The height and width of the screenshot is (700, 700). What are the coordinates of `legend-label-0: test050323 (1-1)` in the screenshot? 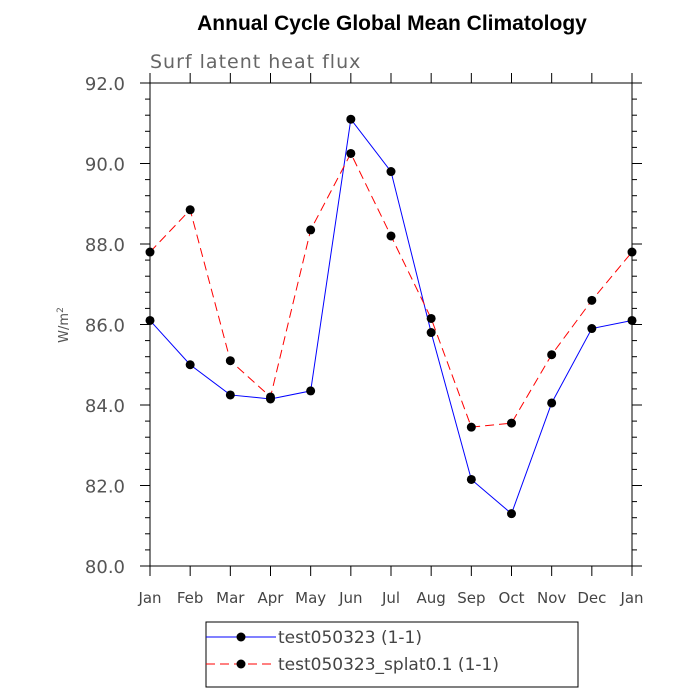 It's located at (350, 638).